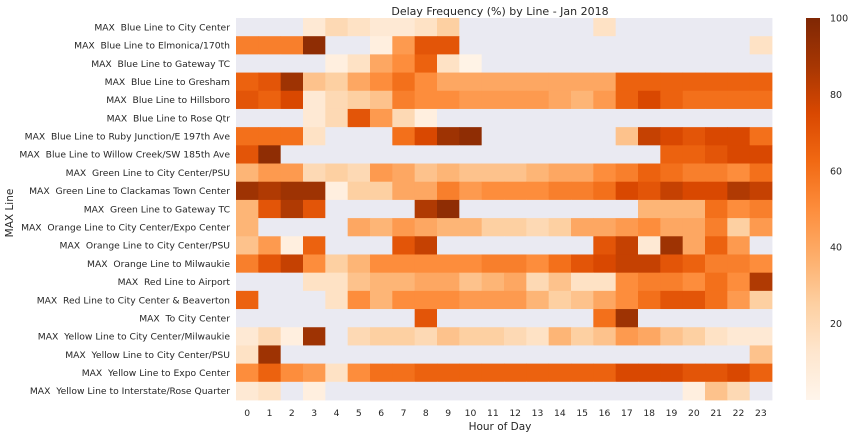 The width and height of the screenshot is (855, 438). Describe the element at coordinates (836, 171) in the screenshot. I see `colorbar-tick-label: 60` at that location.